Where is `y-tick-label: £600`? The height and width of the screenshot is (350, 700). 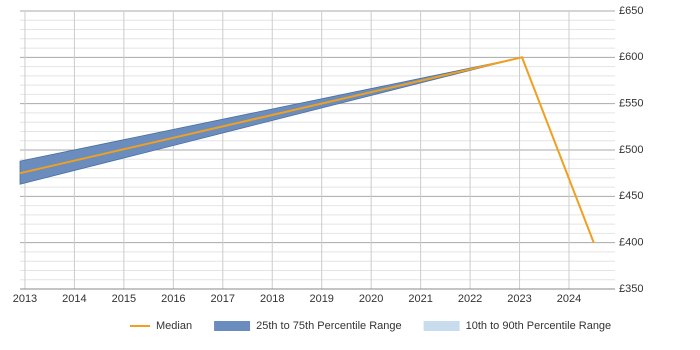 y-tick-label: £600 is located at coordinates (631, 57).